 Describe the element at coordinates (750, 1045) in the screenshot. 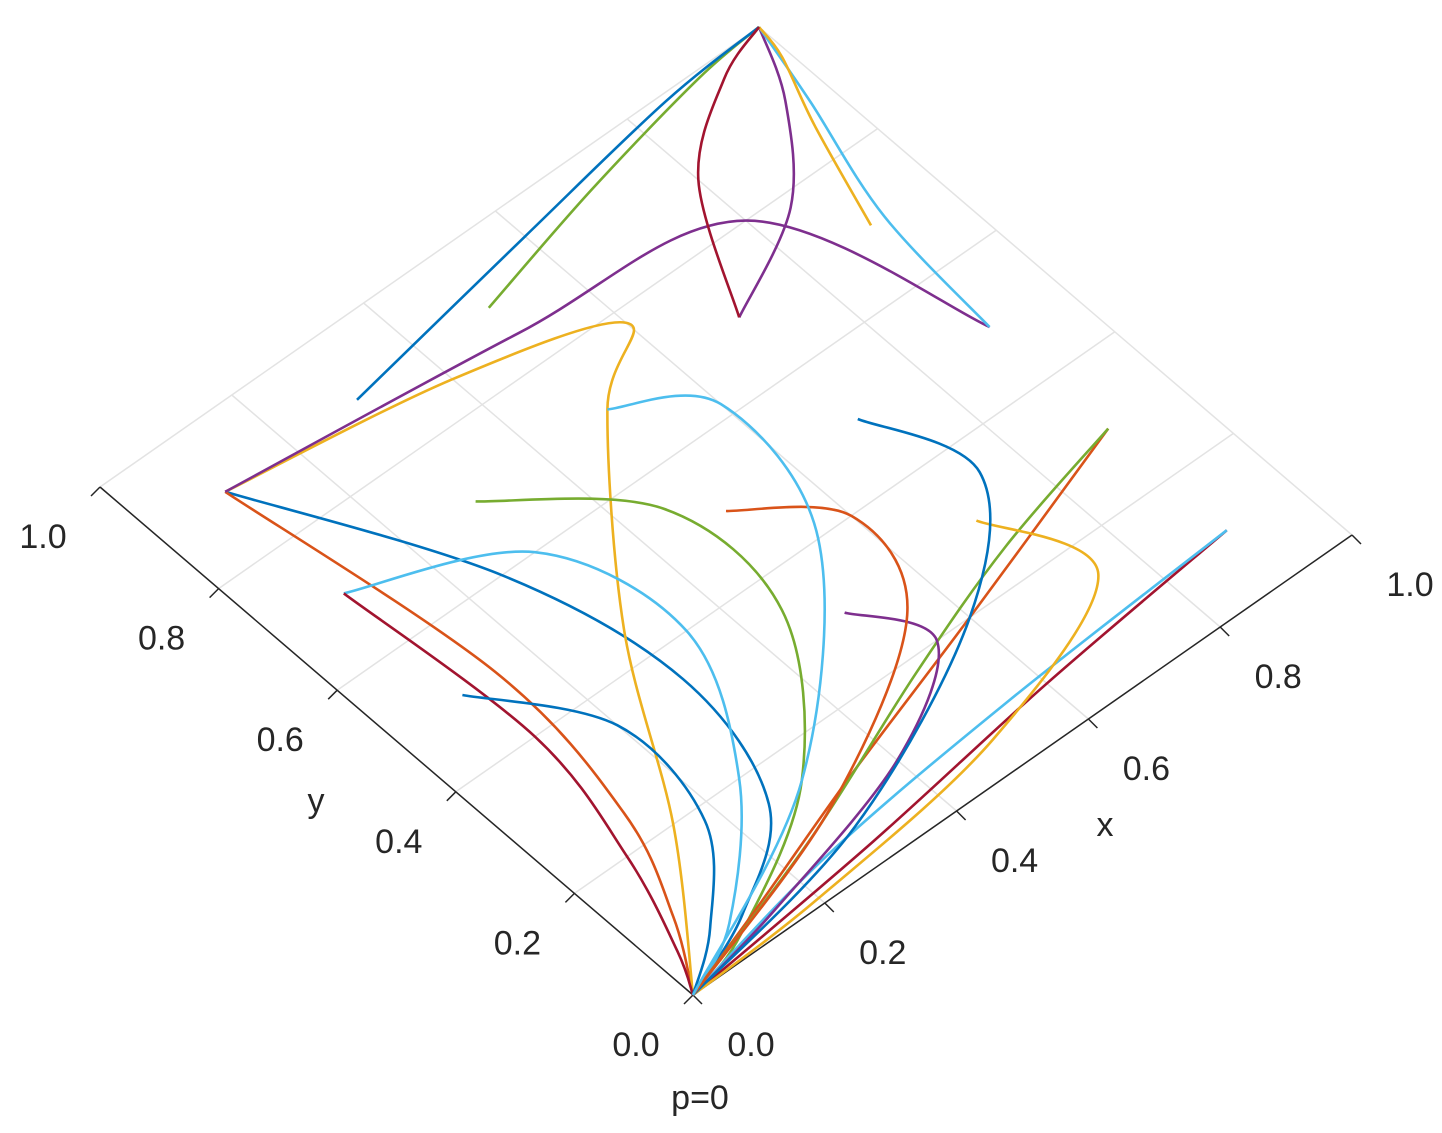

I see `x-tick-label: 0.0` at that location.